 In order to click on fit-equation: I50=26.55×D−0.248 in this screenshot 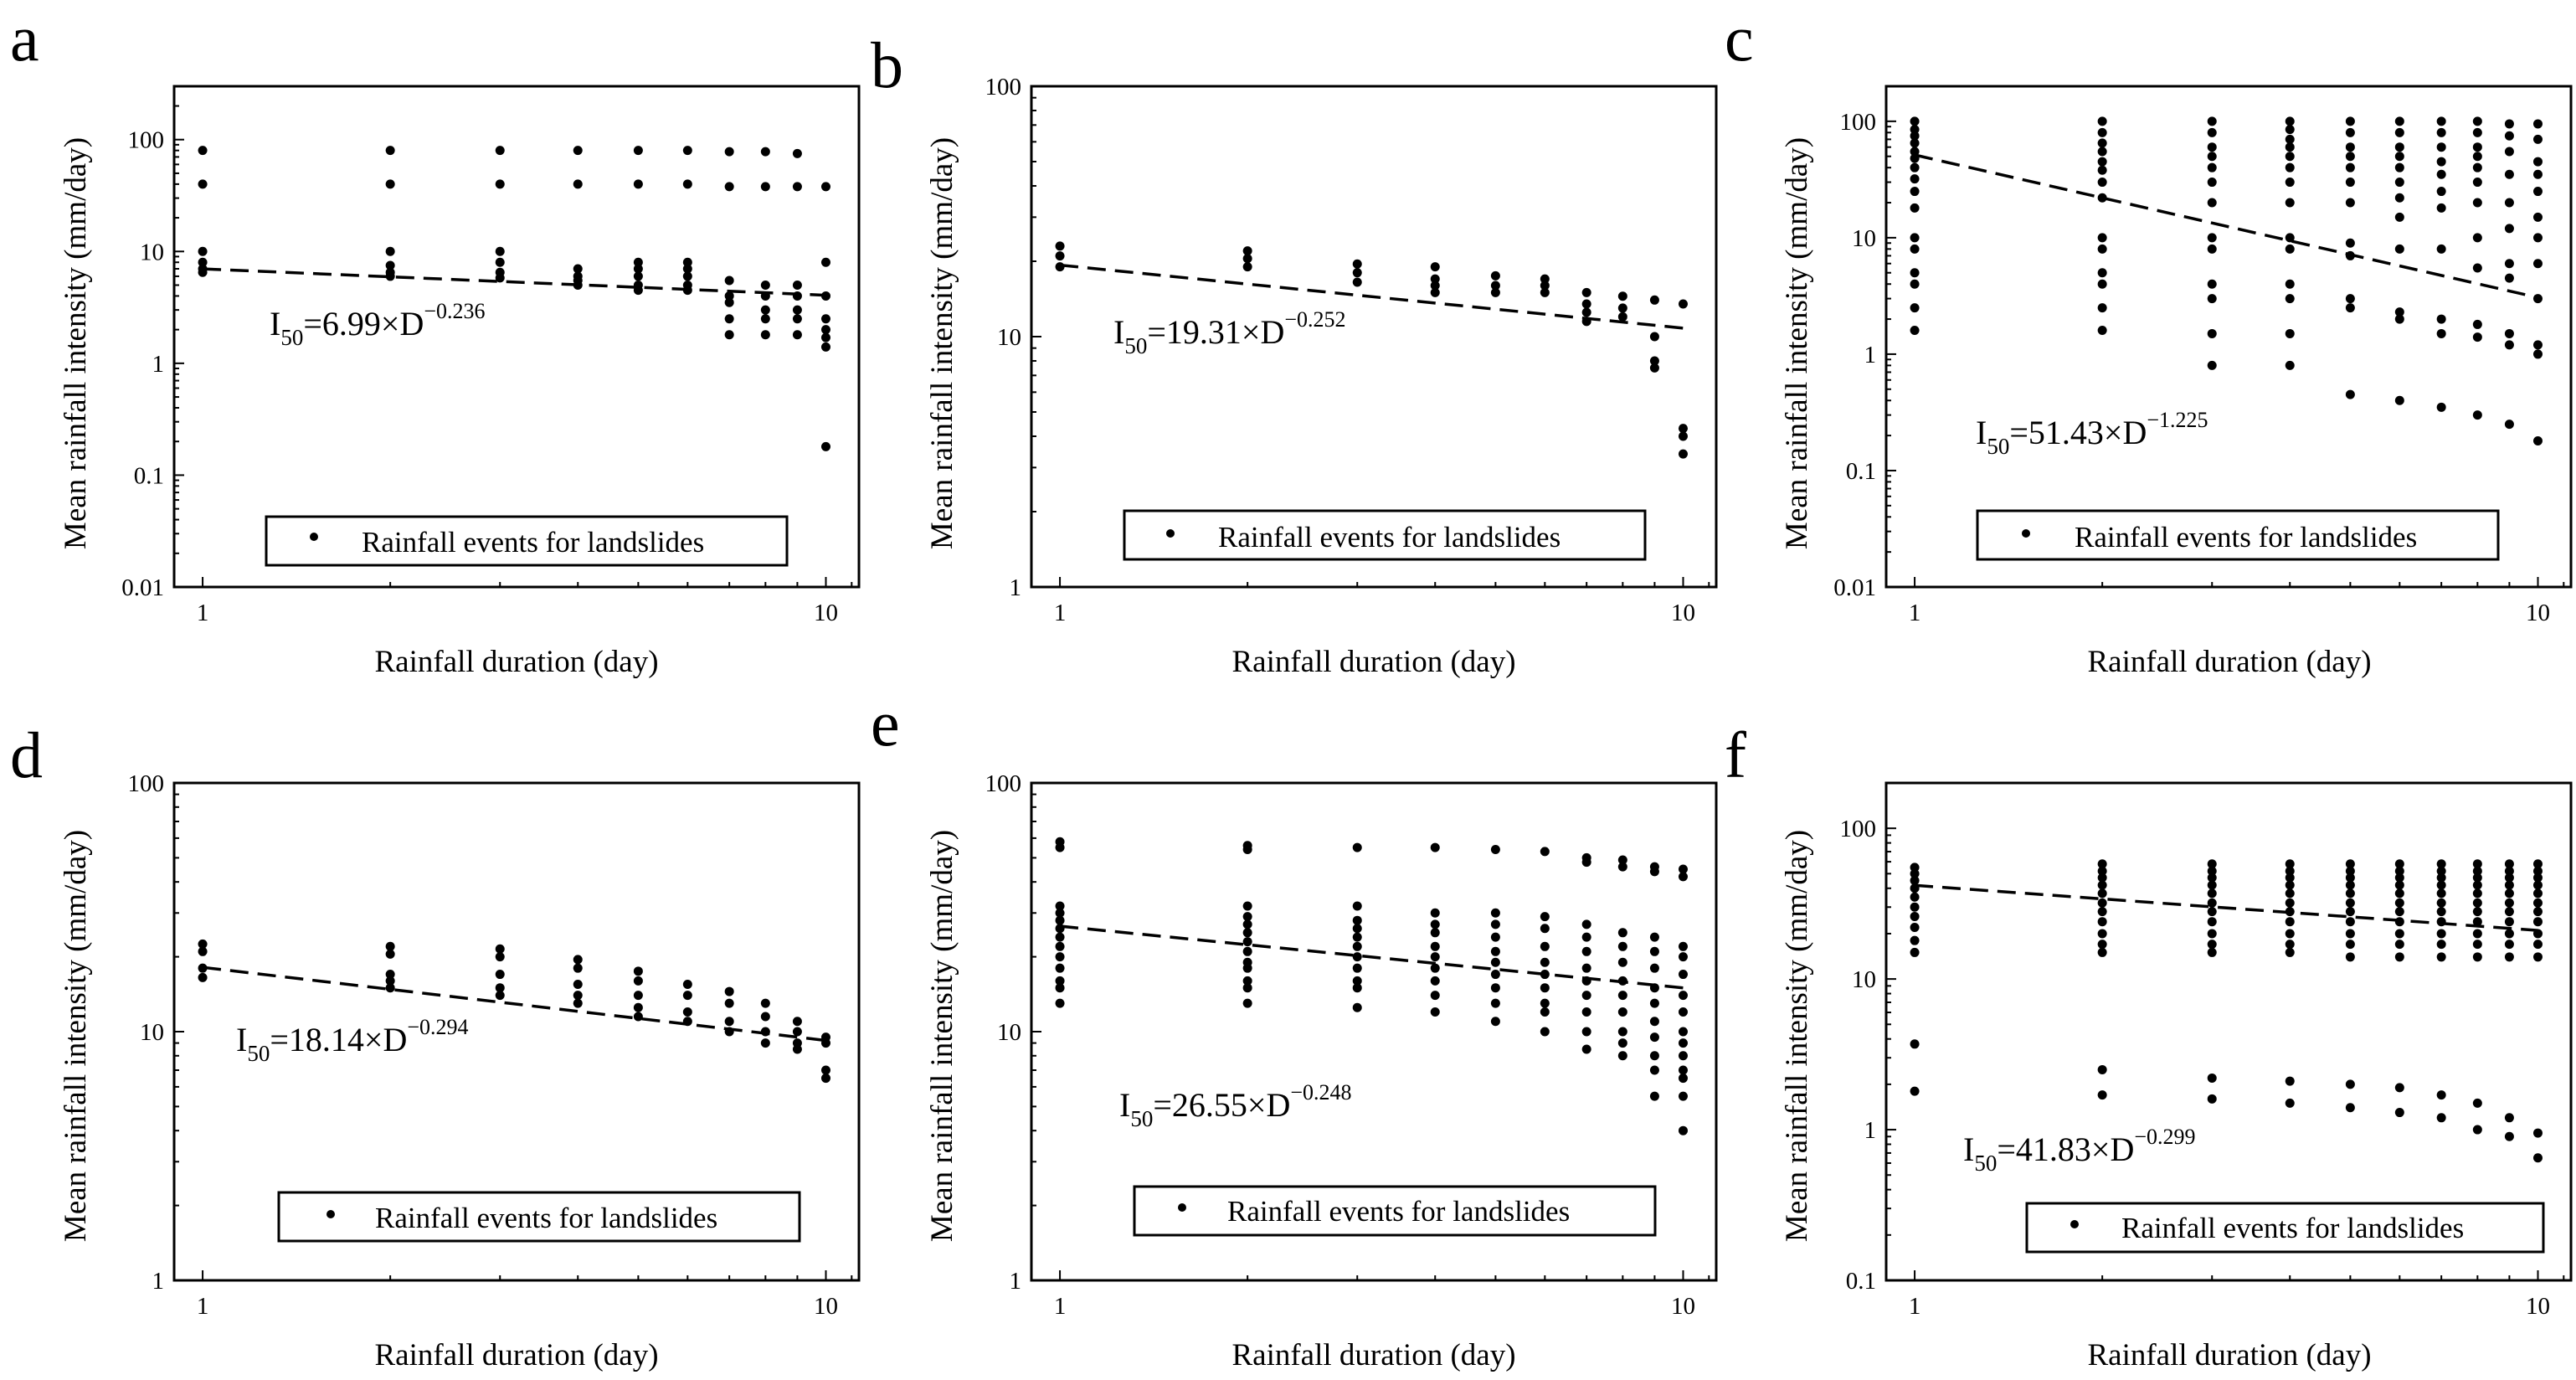, I will do `click(1236, 1105)`.